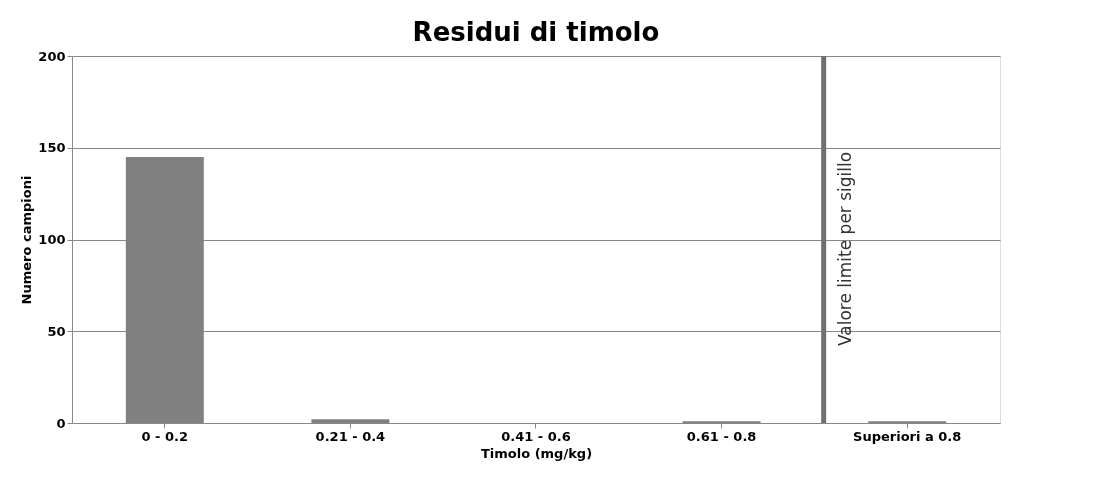 This screenshot has width=1101, height=490. What do you see at coordinates (844, 248) in the screenshot?
I see `ref-line-label: Valore limite per sigillo` at bounding box center [844, 248].